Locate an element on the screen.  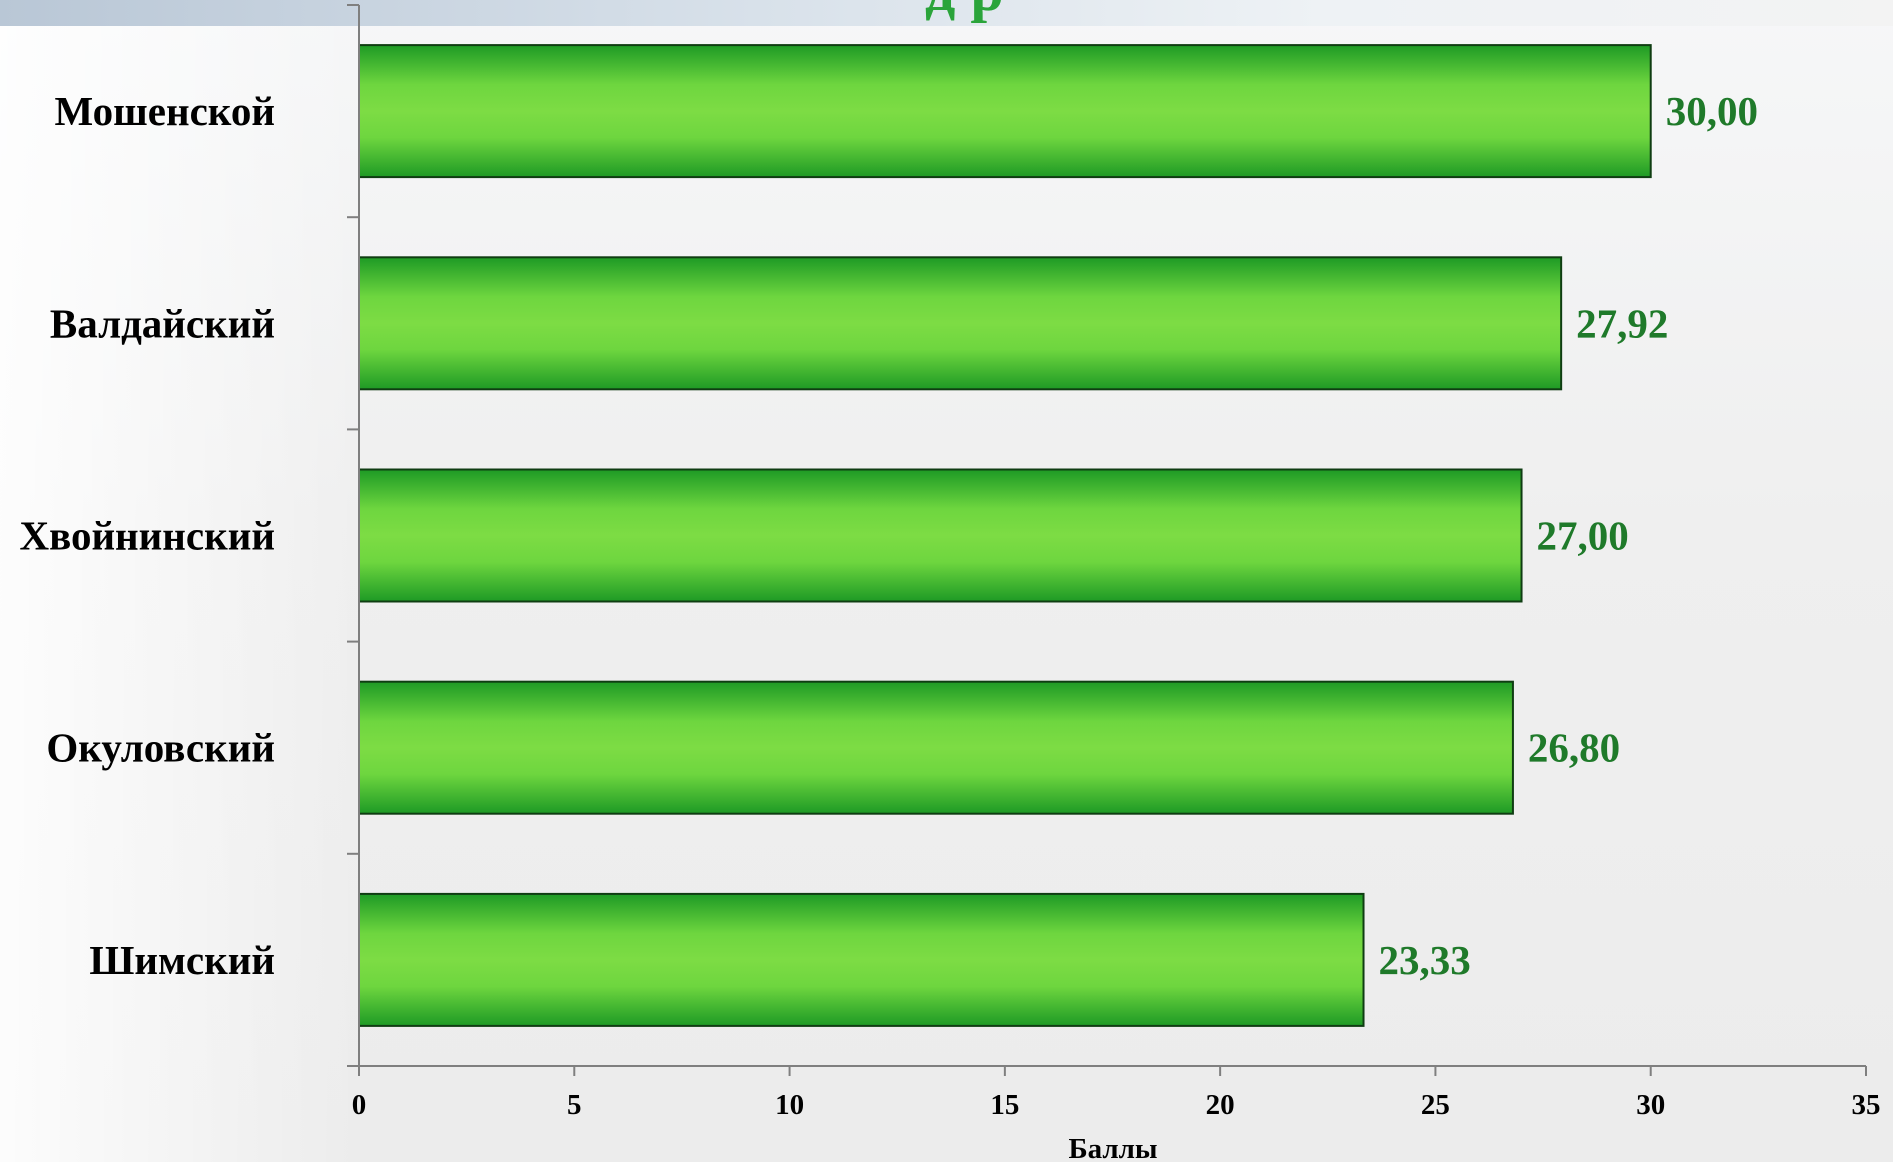
x-axis-ticks: 0 5 10 15 20 25 30 35 is located at coordinates (1116, 1093).